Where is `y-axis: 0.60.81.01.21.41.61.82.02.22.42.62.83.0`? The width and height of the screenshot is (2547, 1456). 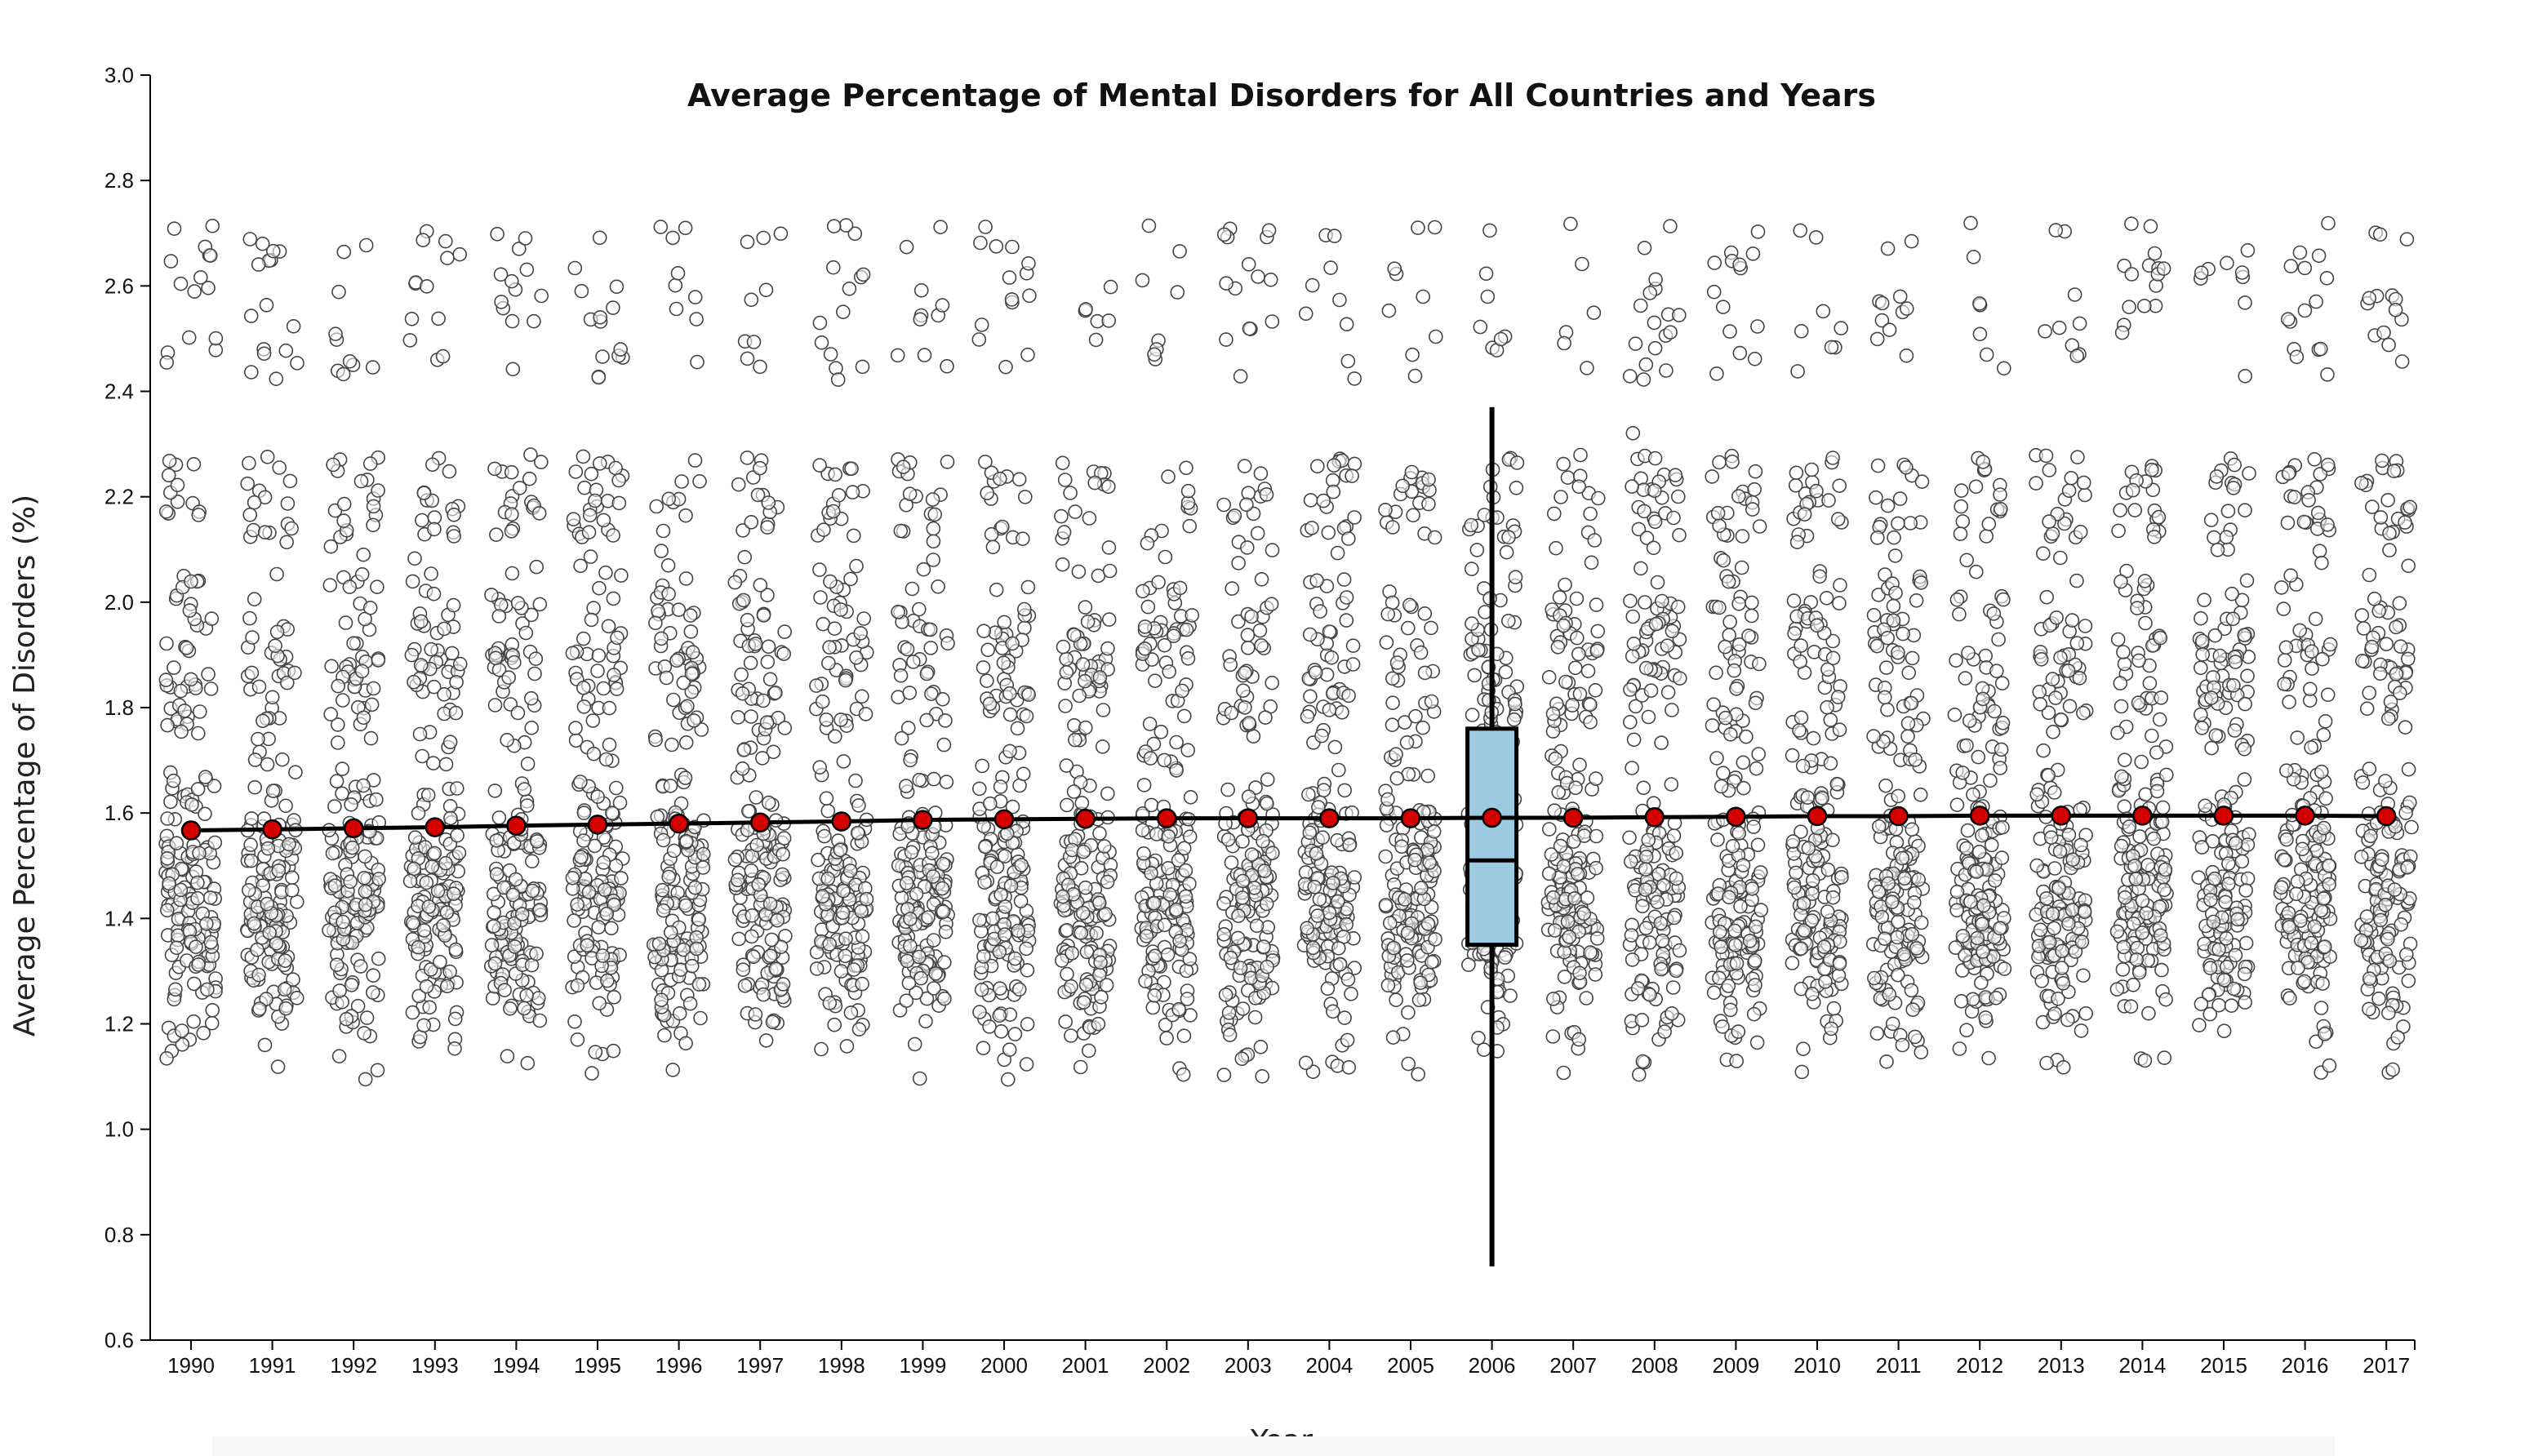
y-axis: 0.60.81.01.21.41.61.82.02.22.42.62.83.0 is located at coordinates (127, 707).